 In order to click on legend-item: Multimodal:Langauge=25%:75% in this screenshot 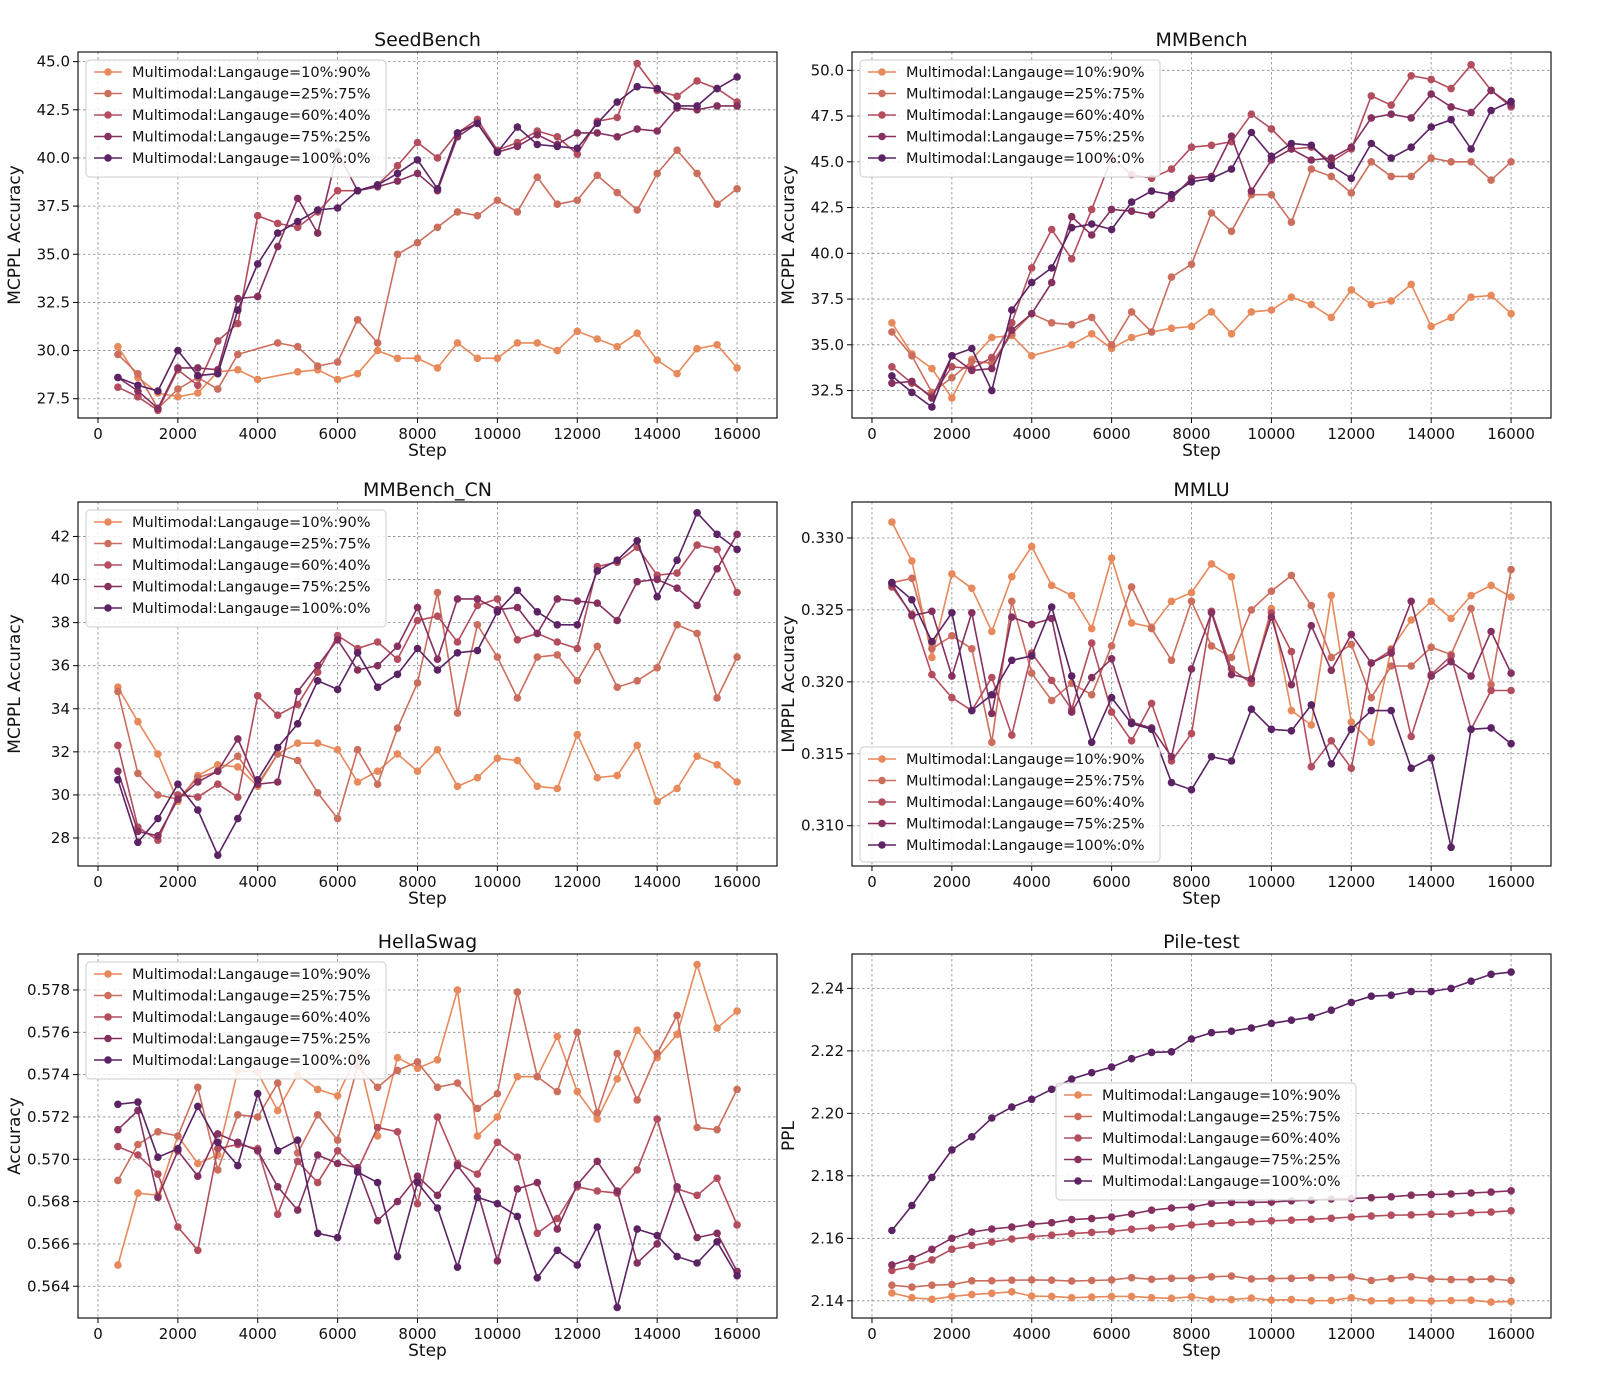, I will do `click(1202, 1118)`.